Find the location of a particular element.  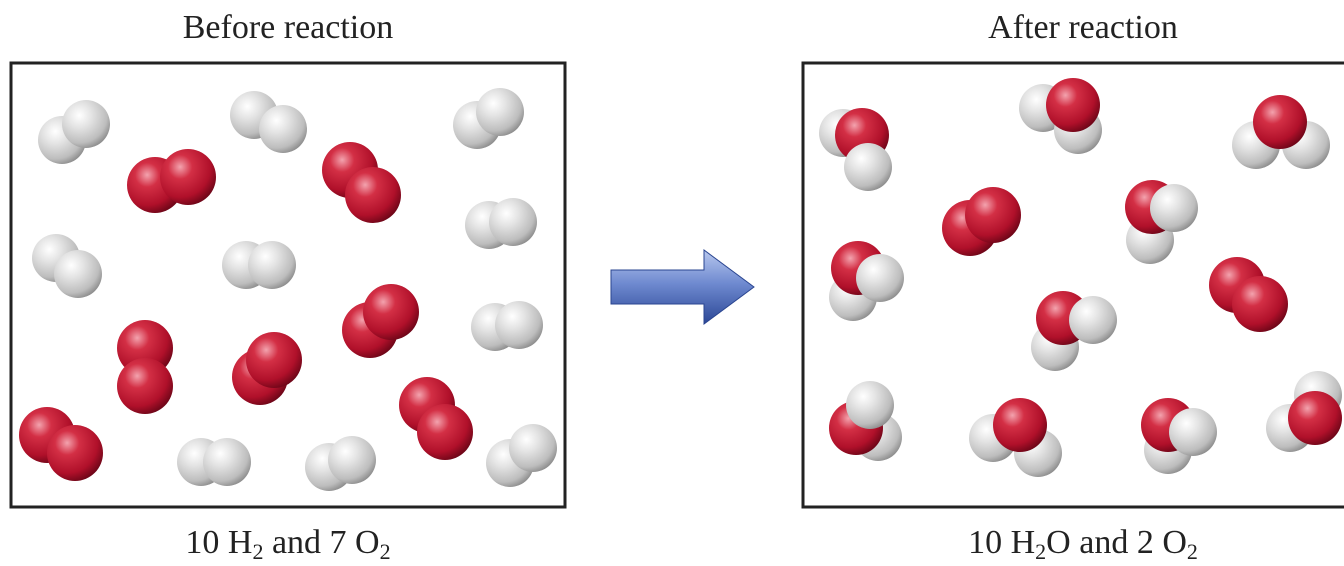

after-conjunction: and is located at coordinates (1103, 542).